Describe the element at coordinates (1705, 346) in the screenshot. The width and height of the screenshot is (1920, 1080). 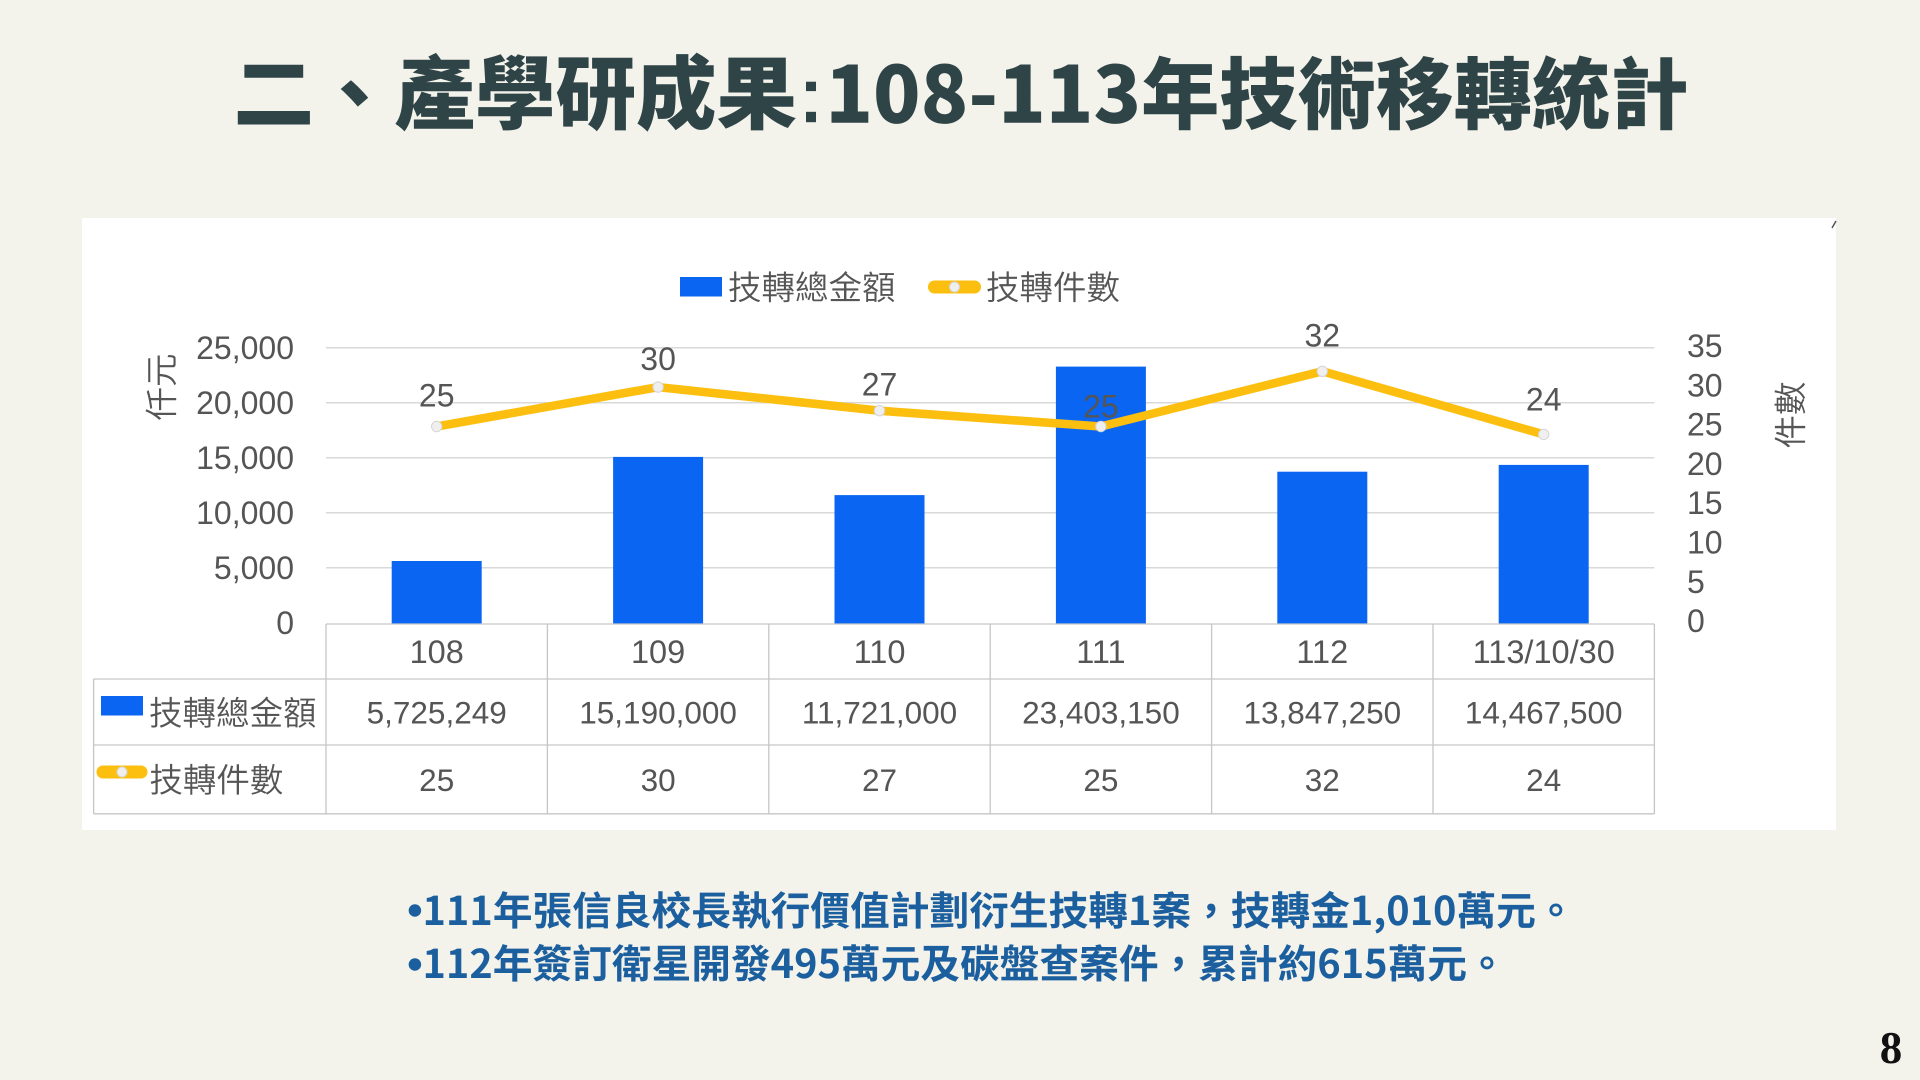
I see `svg-text: 35` at that location.